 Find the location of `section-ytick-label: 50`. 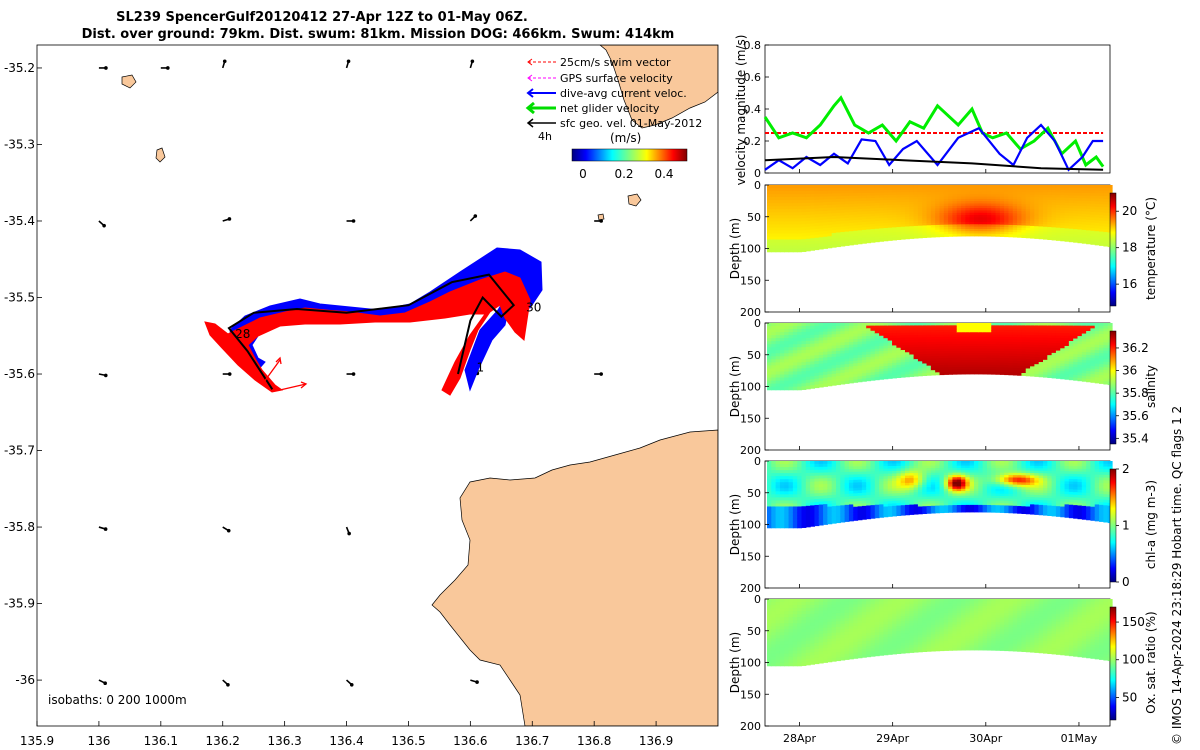

section-ytick-label: 50 is located at coordinates (754, 217).